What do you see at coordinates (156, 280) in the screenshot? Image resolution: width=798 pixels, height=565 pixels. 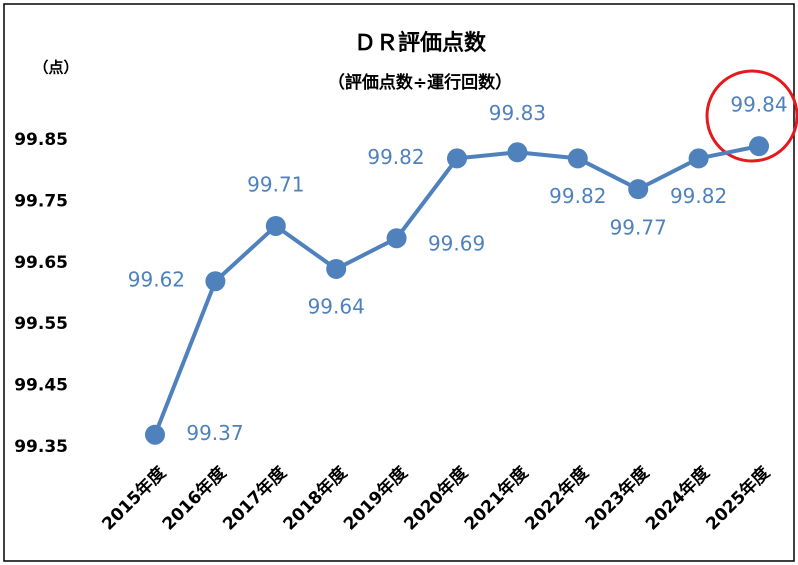 I see `data-label: 99.62` at bounding box center [156, 280].